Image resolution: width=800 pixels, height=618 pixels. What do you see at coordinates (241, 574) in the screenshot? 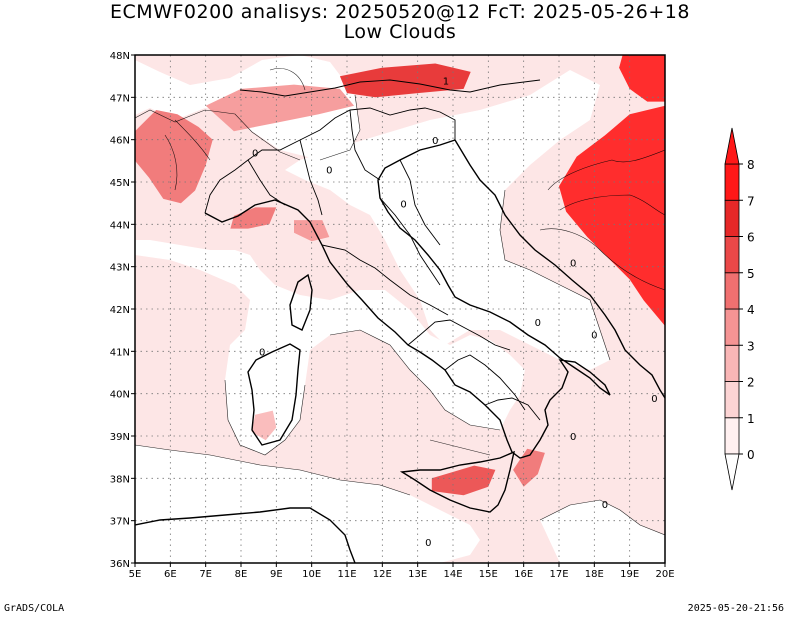
I see `x-tick-label: 8E` at bounding box center [241, 574].